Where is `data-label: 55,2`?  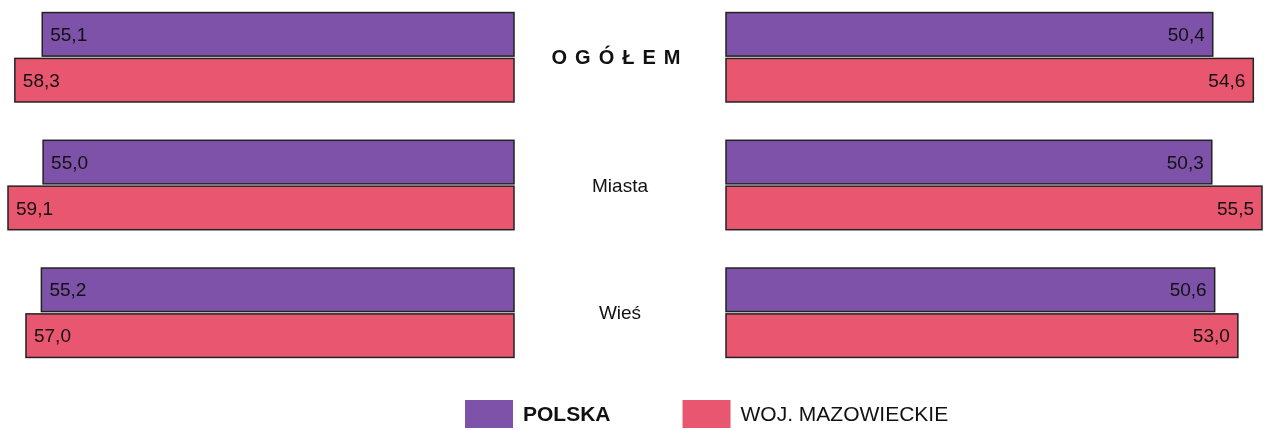
data-label: 55,2 is located at coordinates (68, 290).